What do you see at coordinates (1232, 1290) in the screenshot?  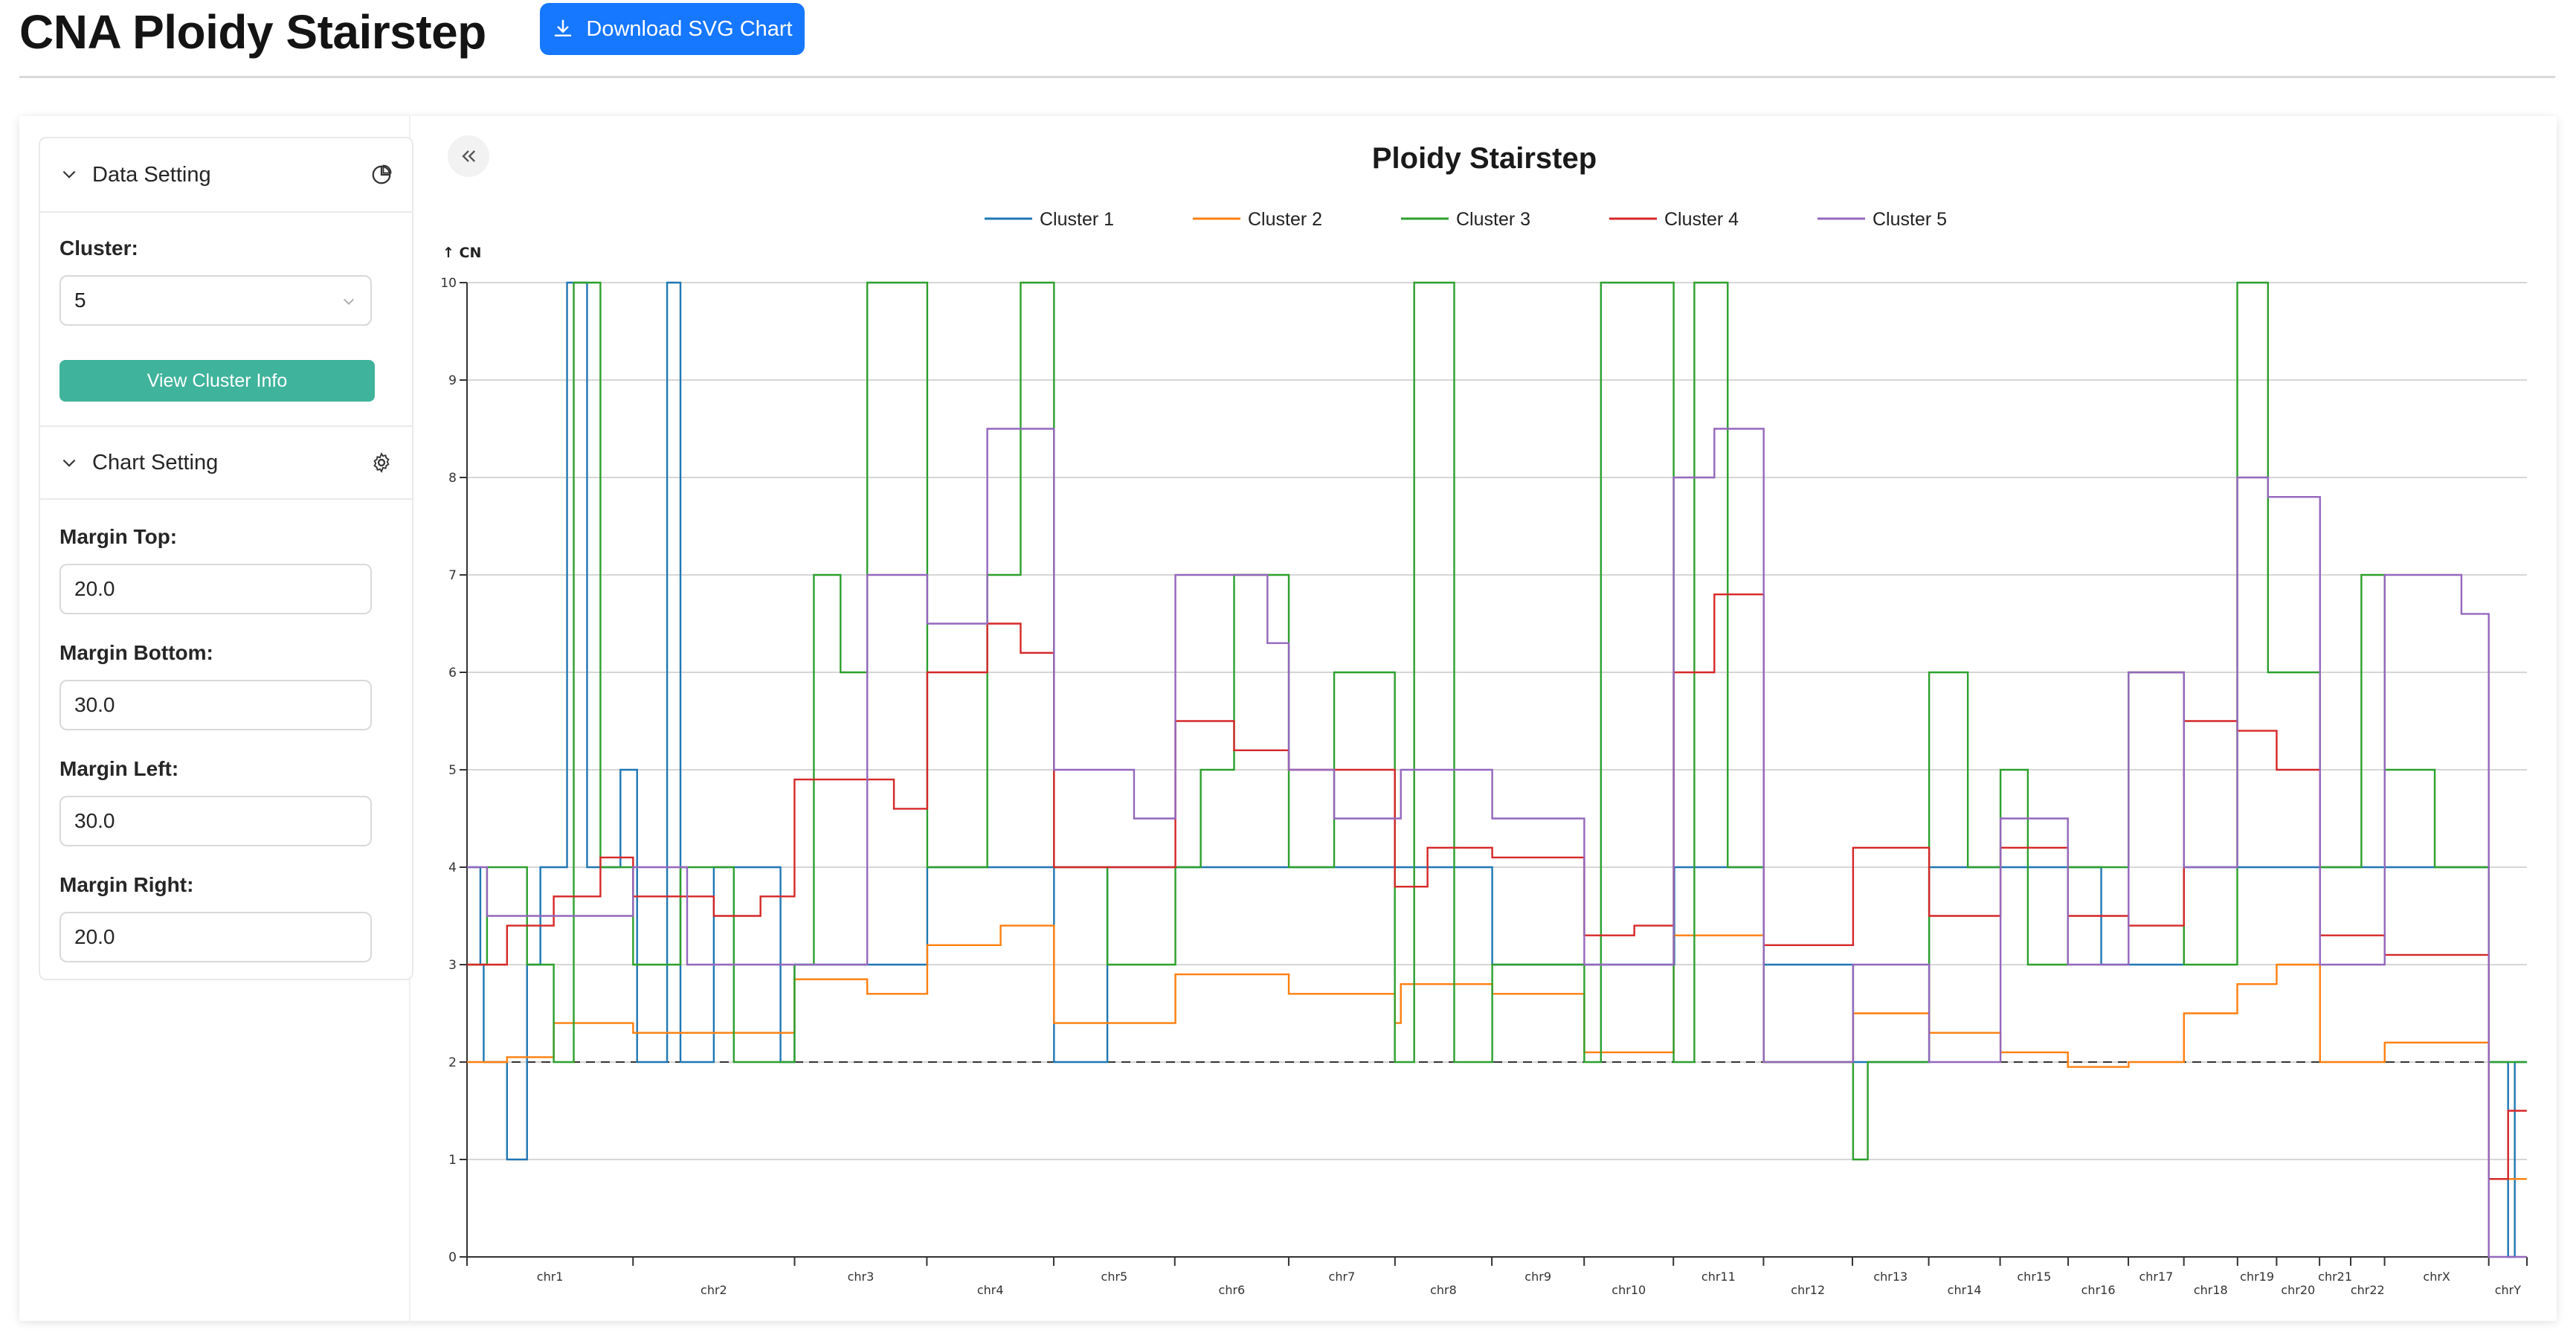 I see `x-tick-label: chr6` at bounding box center [1232, 1290].